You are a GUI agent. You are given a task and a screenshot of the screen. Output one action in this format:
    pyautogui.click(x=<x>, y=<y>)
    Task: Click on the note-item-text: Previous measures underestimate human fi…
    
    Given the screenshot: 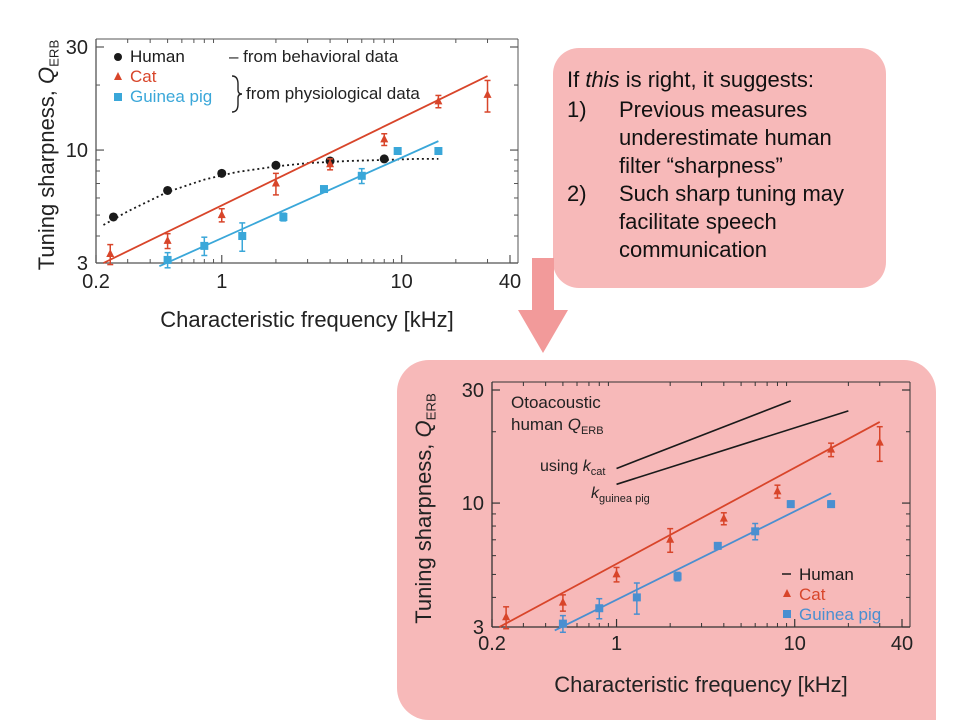 What is the action you would take?
    pyautogui.click(x=725, y=137)
    